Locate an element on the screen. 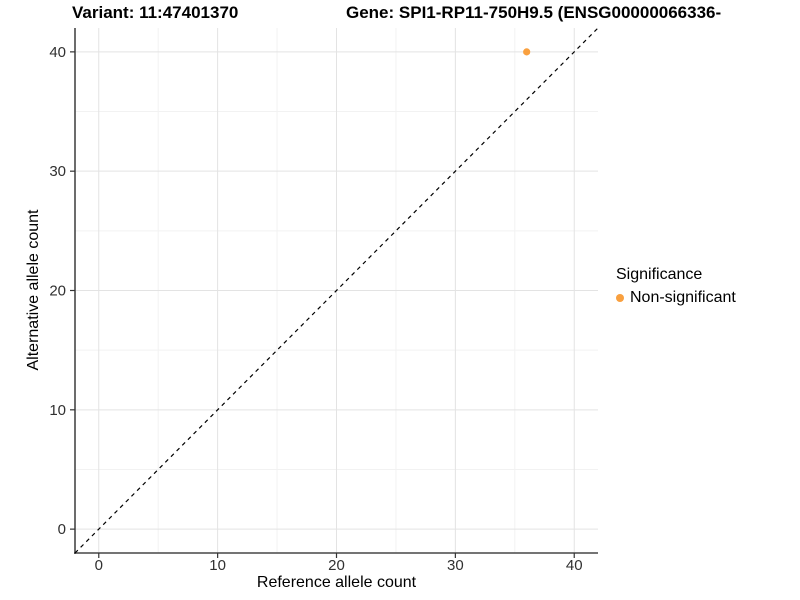 The width and height of the screenshot is (800, 600). x-tick-label: 40 is located at coordinates (574, 565).